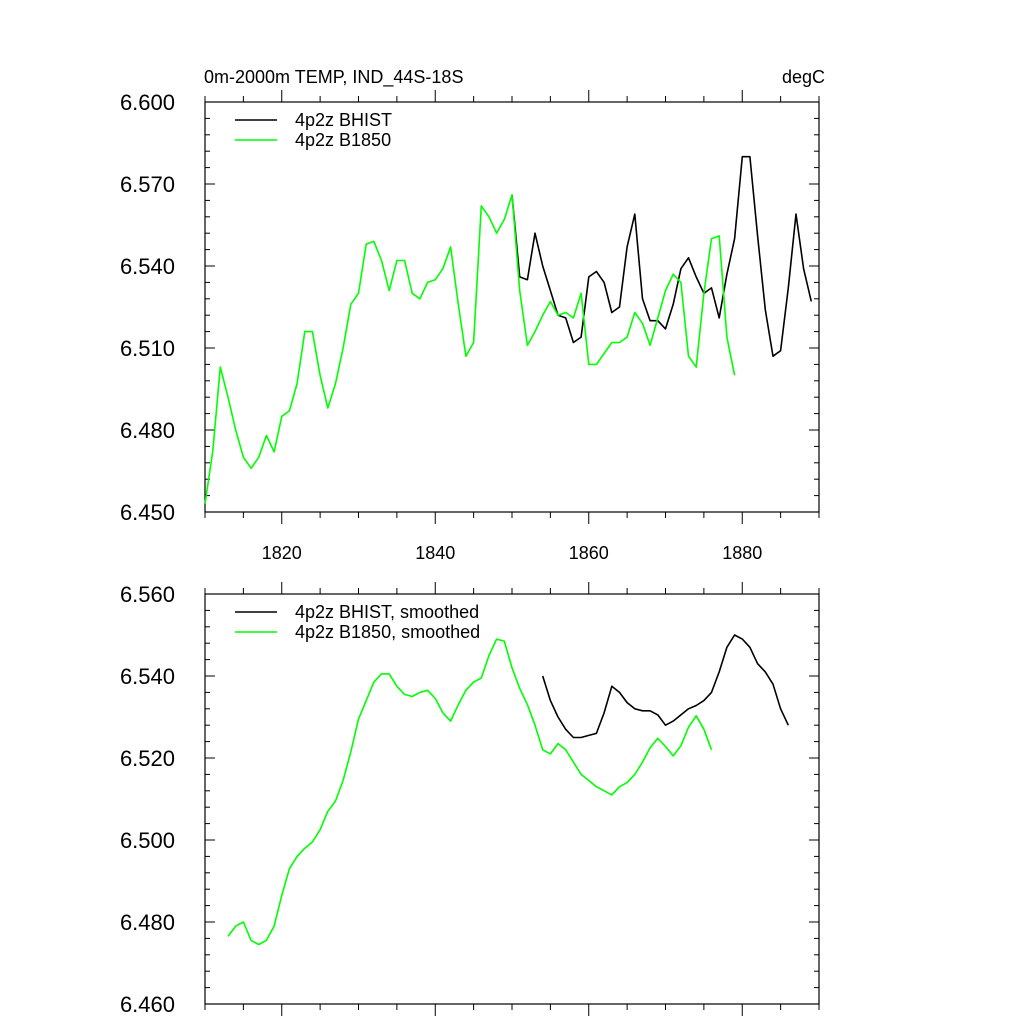  I want to click on x-tick-label: 1880, so click(742, 553).